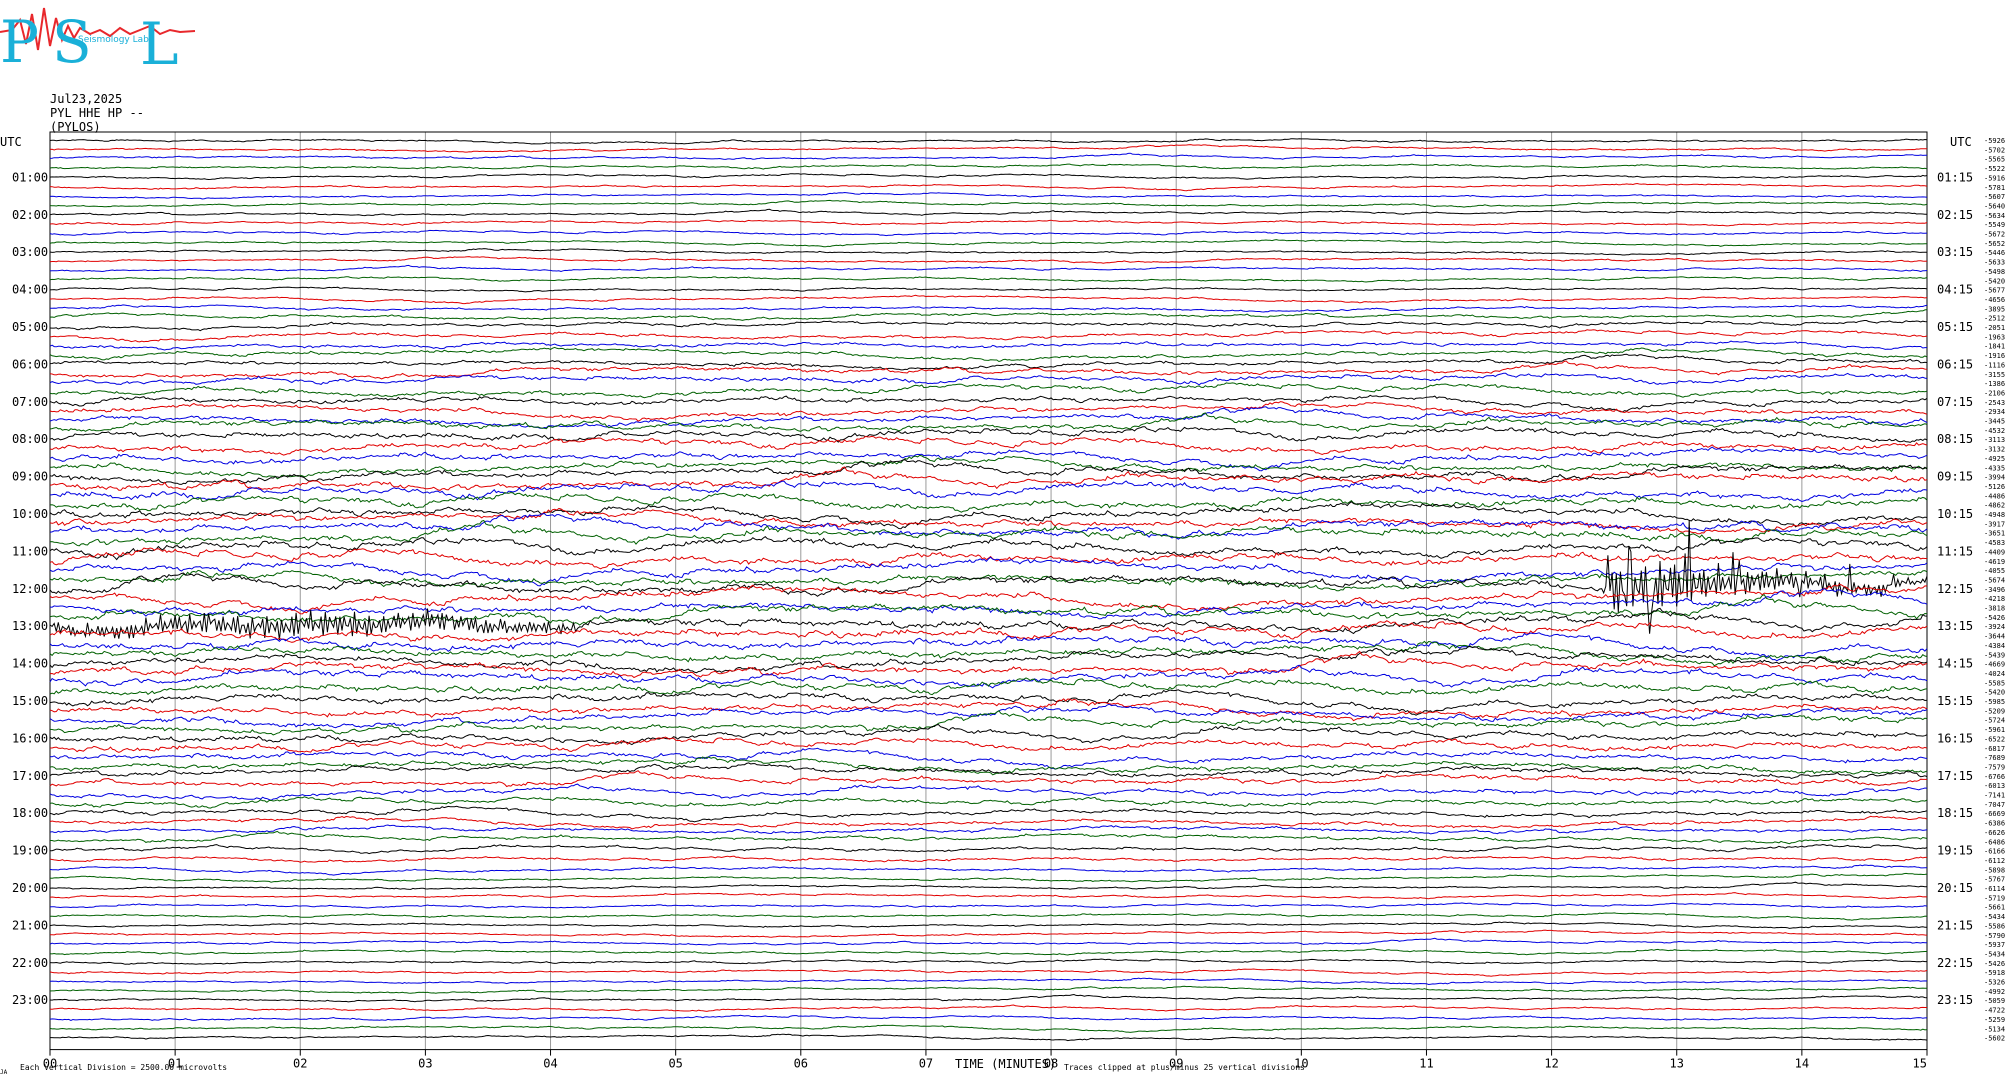 The image size is (2010, 1080). Describe the element at coordinates (75, 127) in the screenshot. I see `station-name: (PYLOS)` at that location.